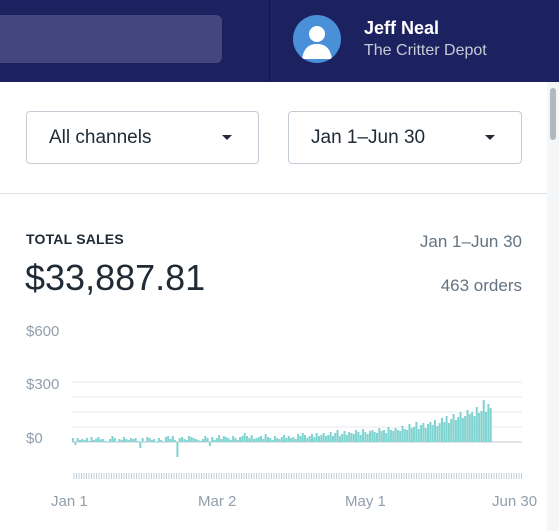 This screenshot has height=531, width=559. I want to click on avatar, so click(317, 39).